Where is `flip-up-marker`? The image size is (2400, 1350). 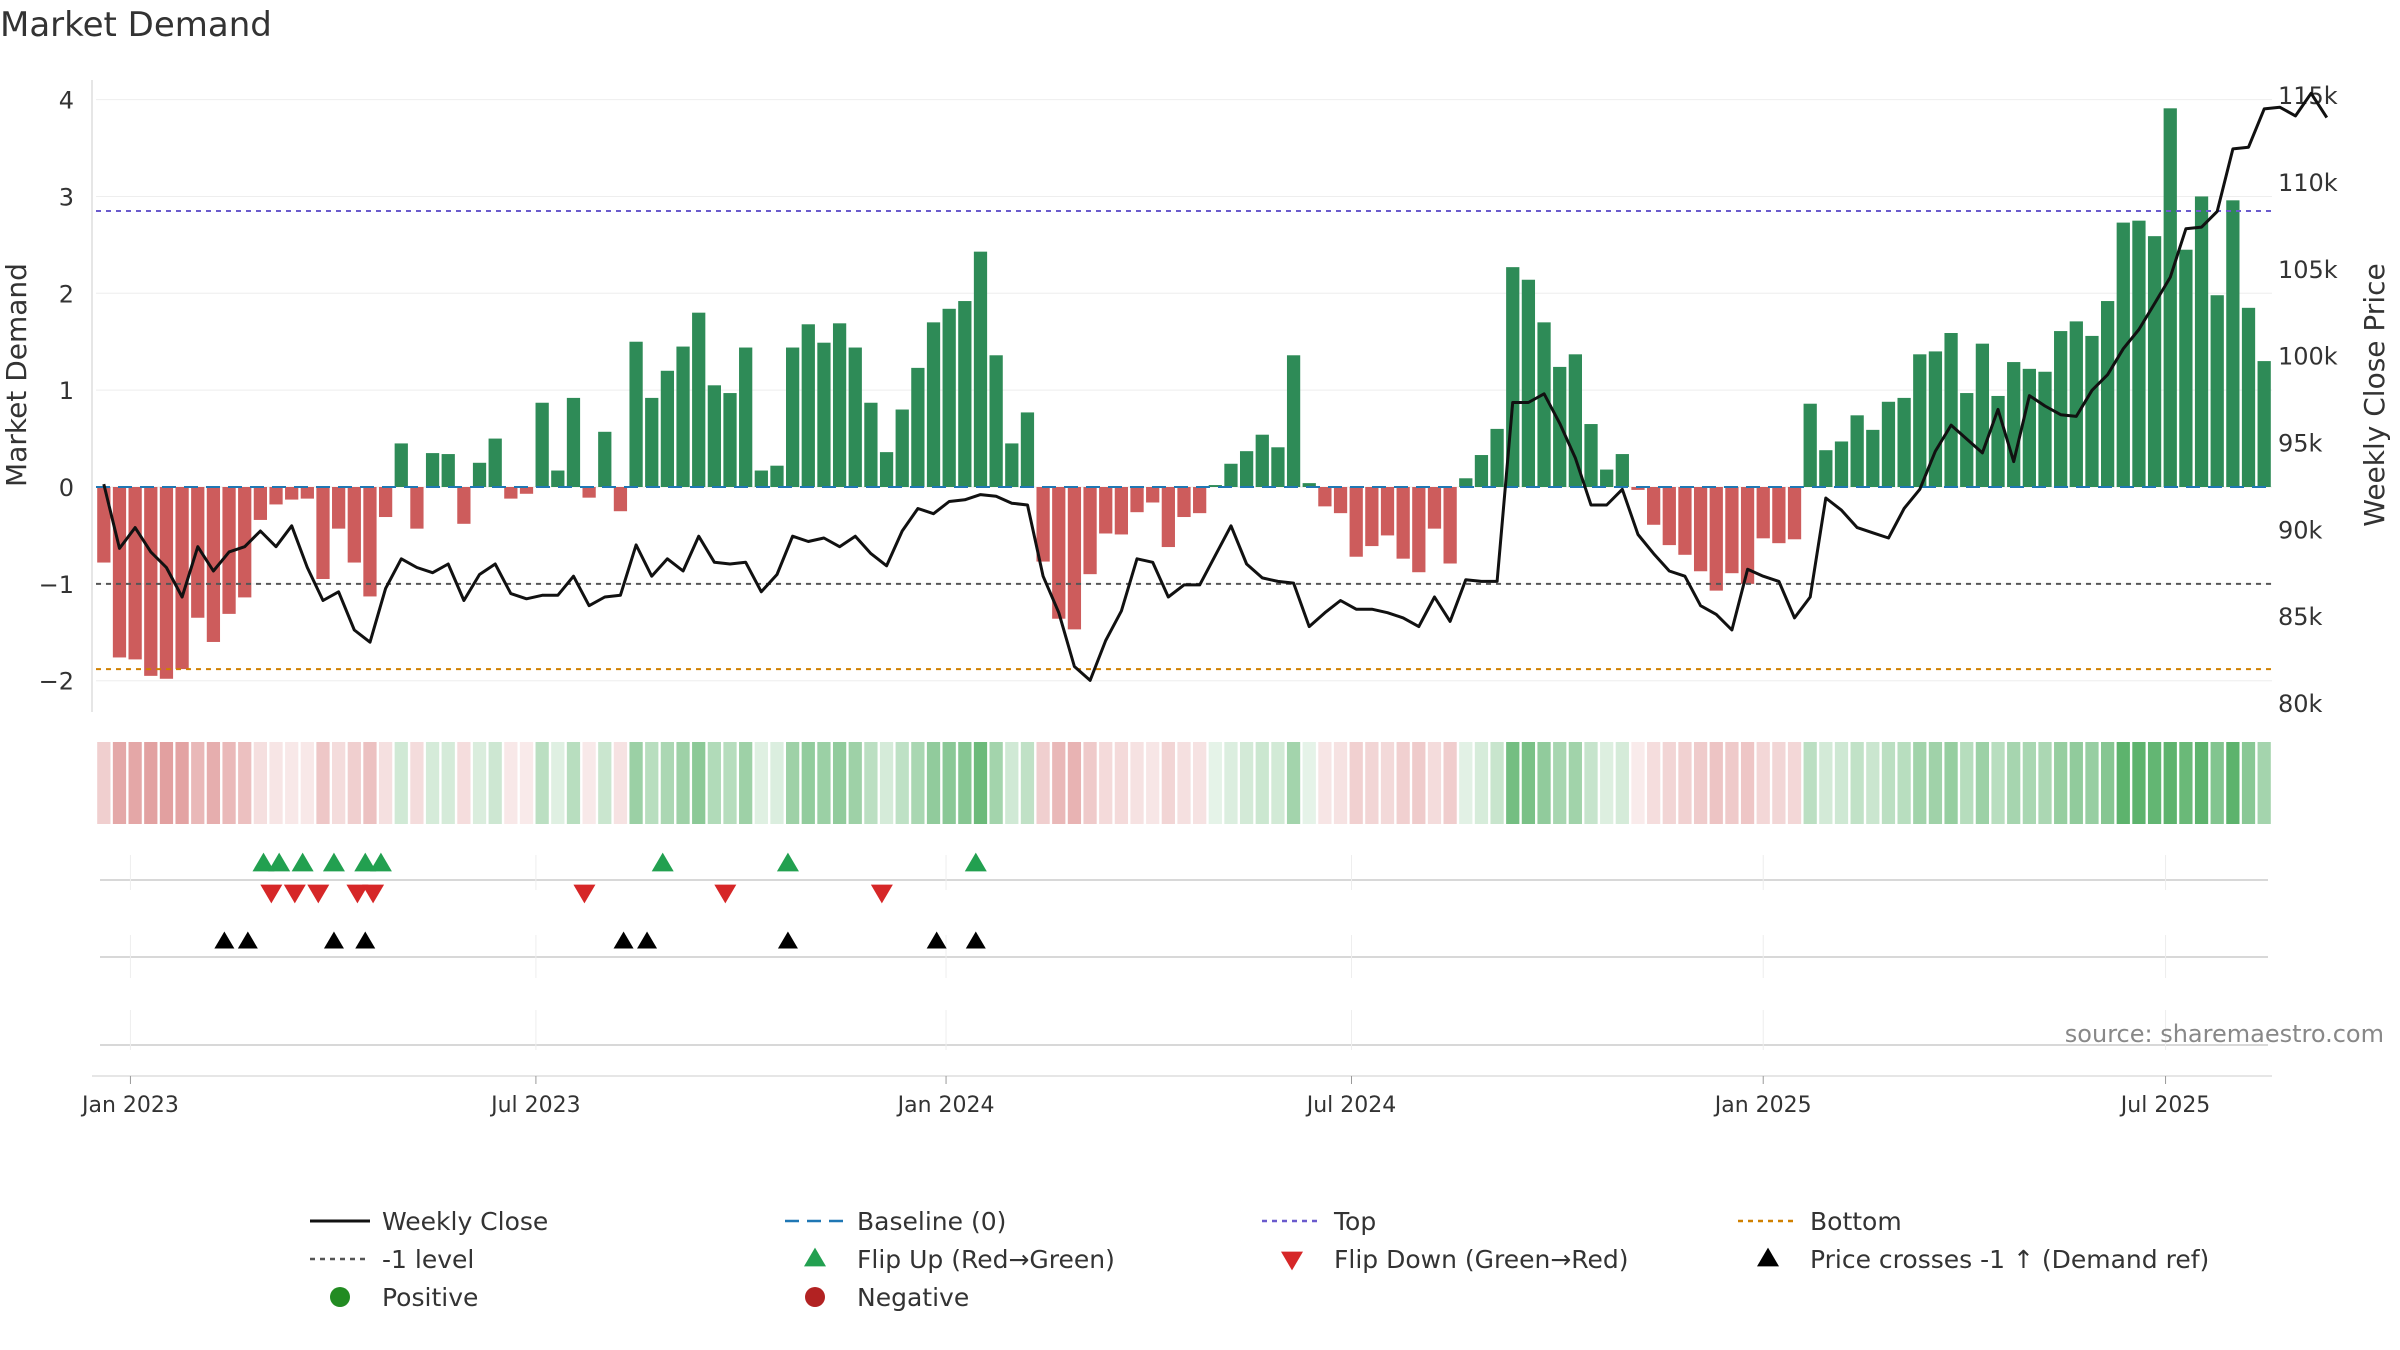
flip-up-marker is located at coordinates (787, 862).